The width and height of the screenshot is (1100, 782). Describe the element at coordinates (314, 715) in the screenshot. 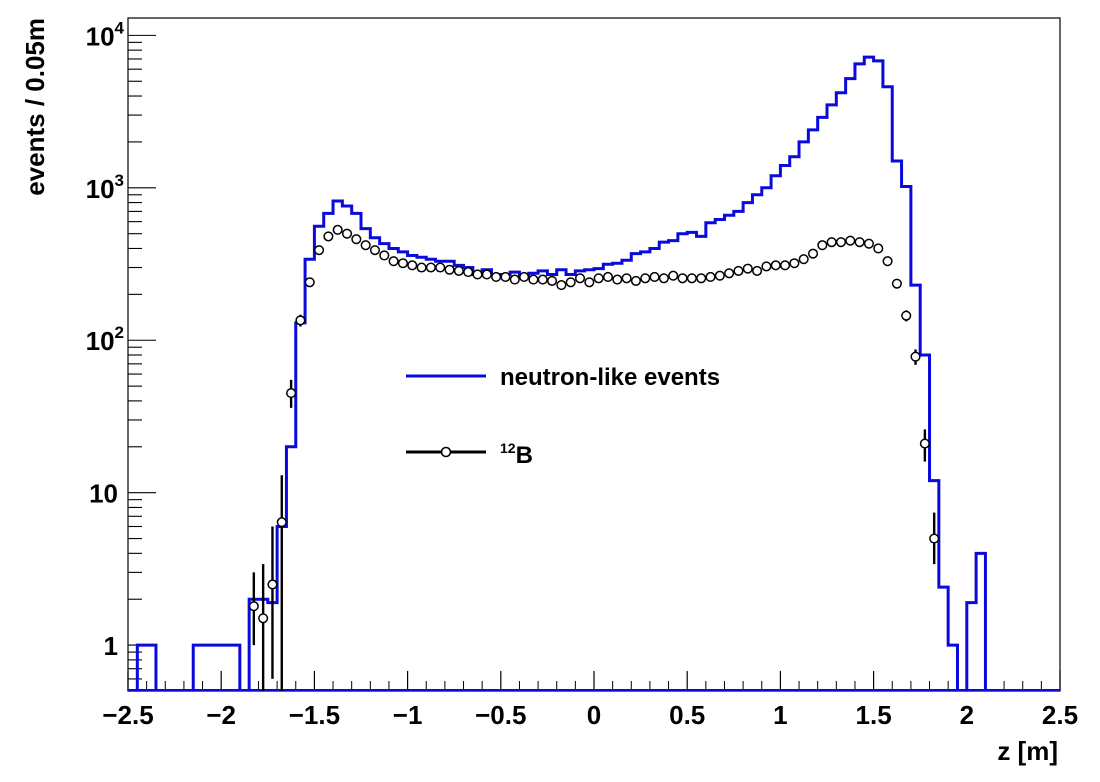

I see `x-tick-label: −1.5` at that location.